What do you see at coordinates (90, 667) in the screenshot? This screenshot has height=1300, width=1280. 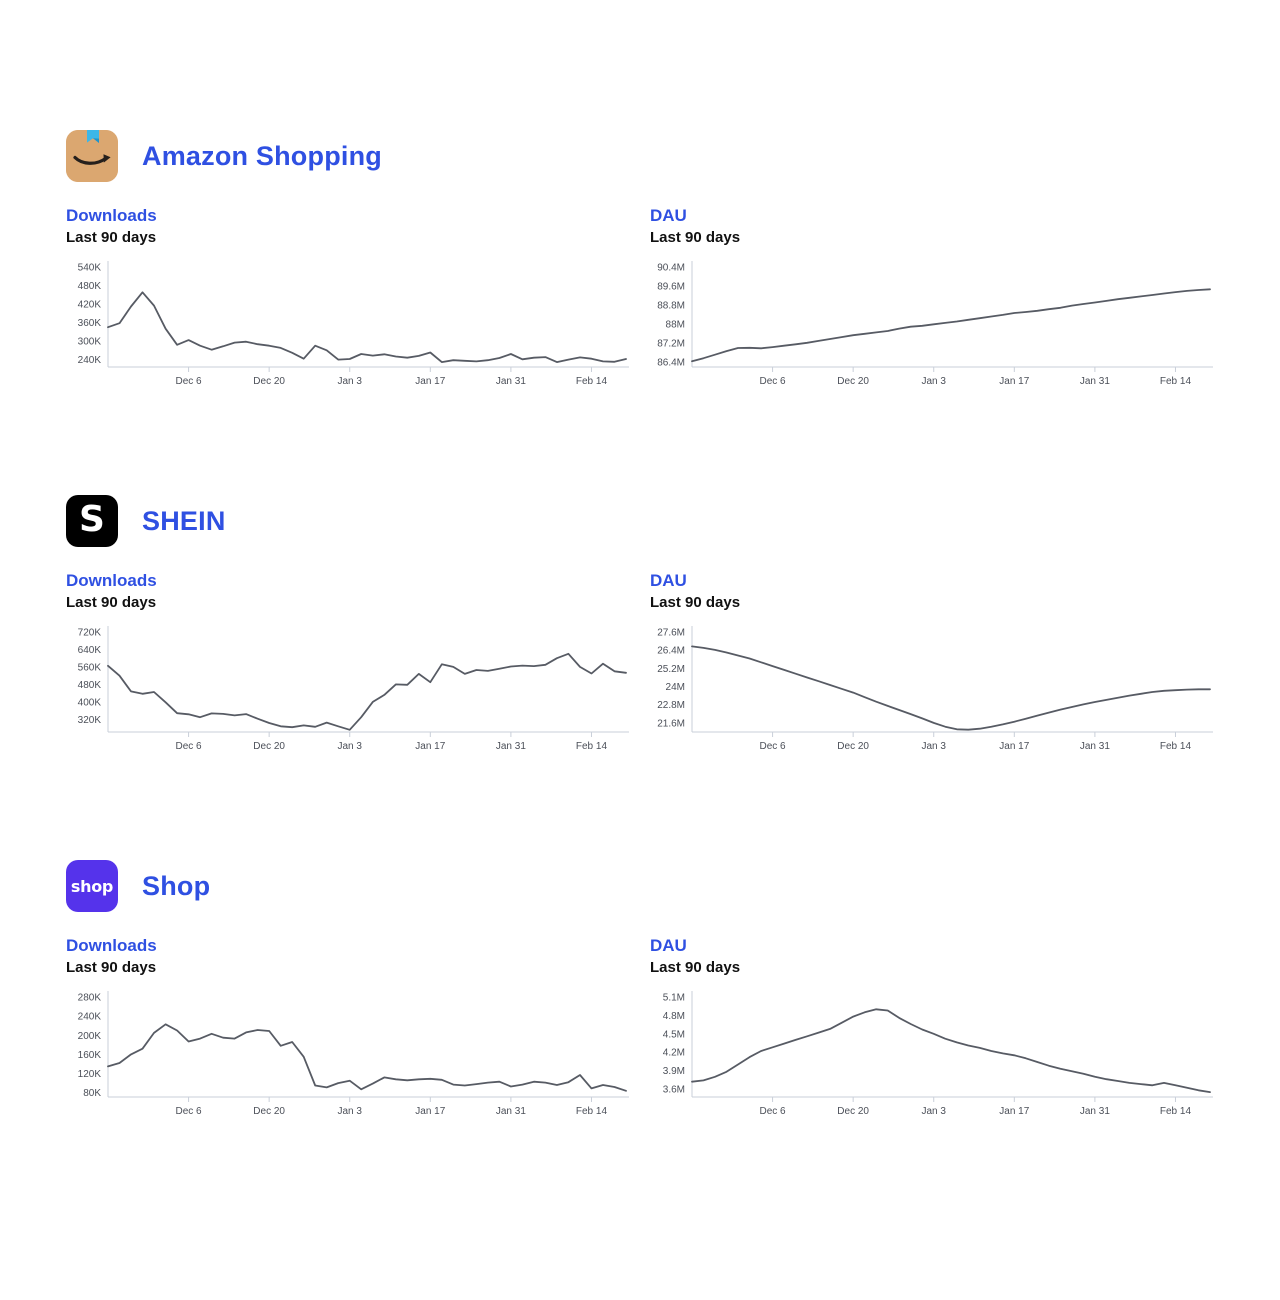 I see `y-tick-label: 560K` at bounding box center [90, 667].